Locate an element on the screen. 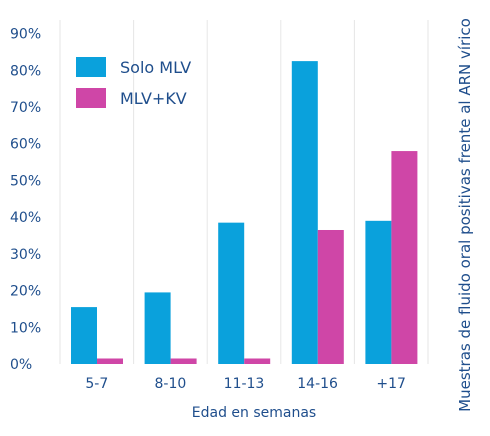 This screenshot has width=490, height=436. legend: Solo MLV MLV+KV is located at coordinates (133, 82).